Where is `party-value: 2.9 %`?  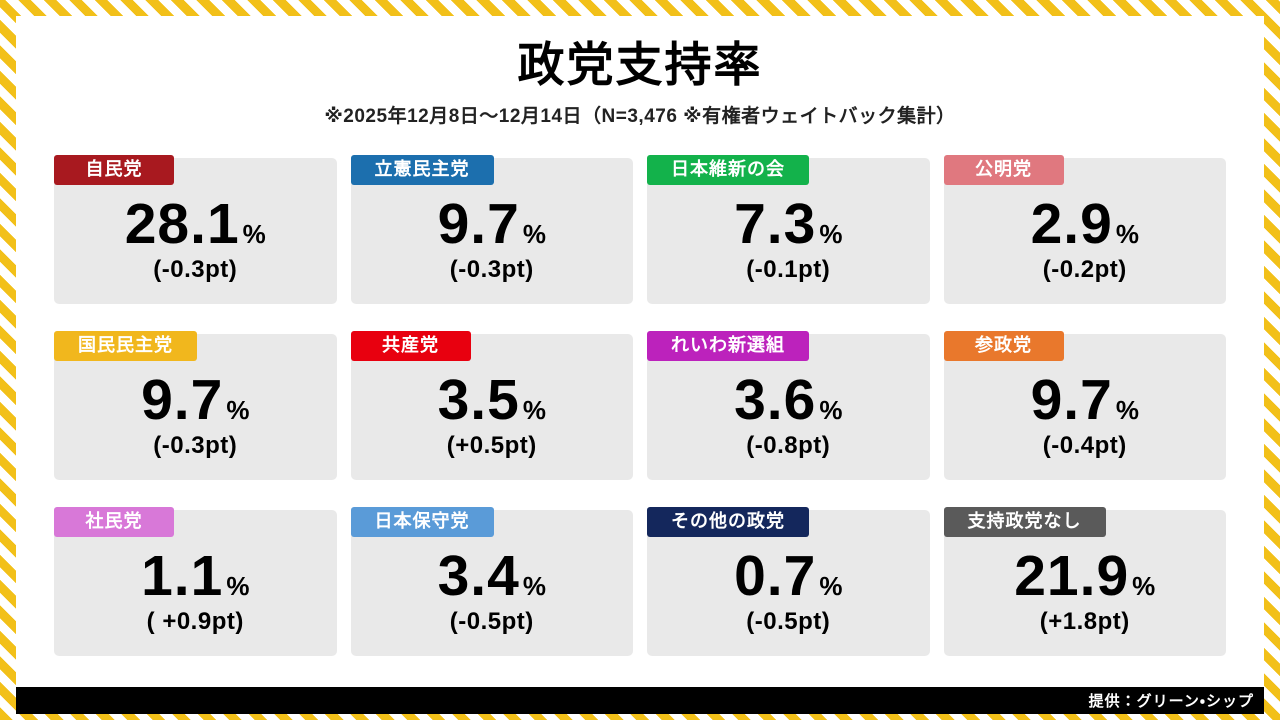 party-value: 2.9 % is located at coordinates (1085, 224).